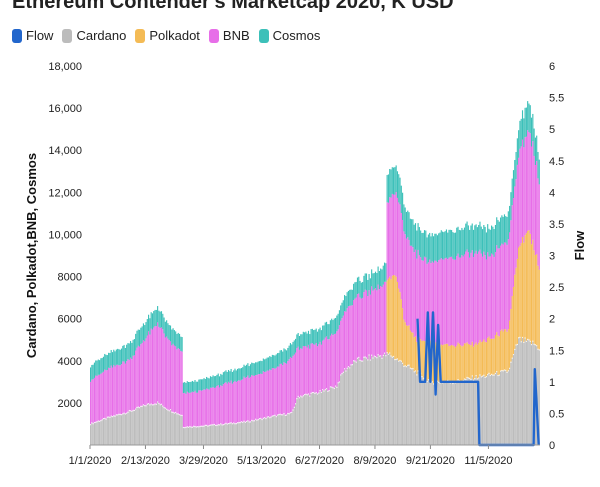  What do you see at coordinates (556, 99) in the screenshot?
I see `y2-tick-1: 5.5` at bounding box center [556, 99].